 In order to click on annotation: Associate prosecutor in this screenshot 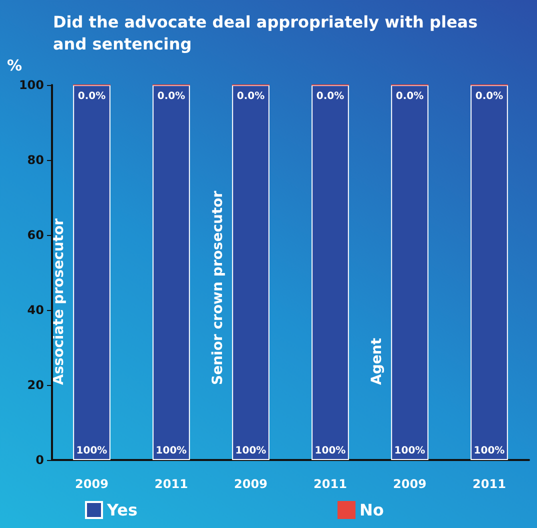, I will do `click(59, 301)`.